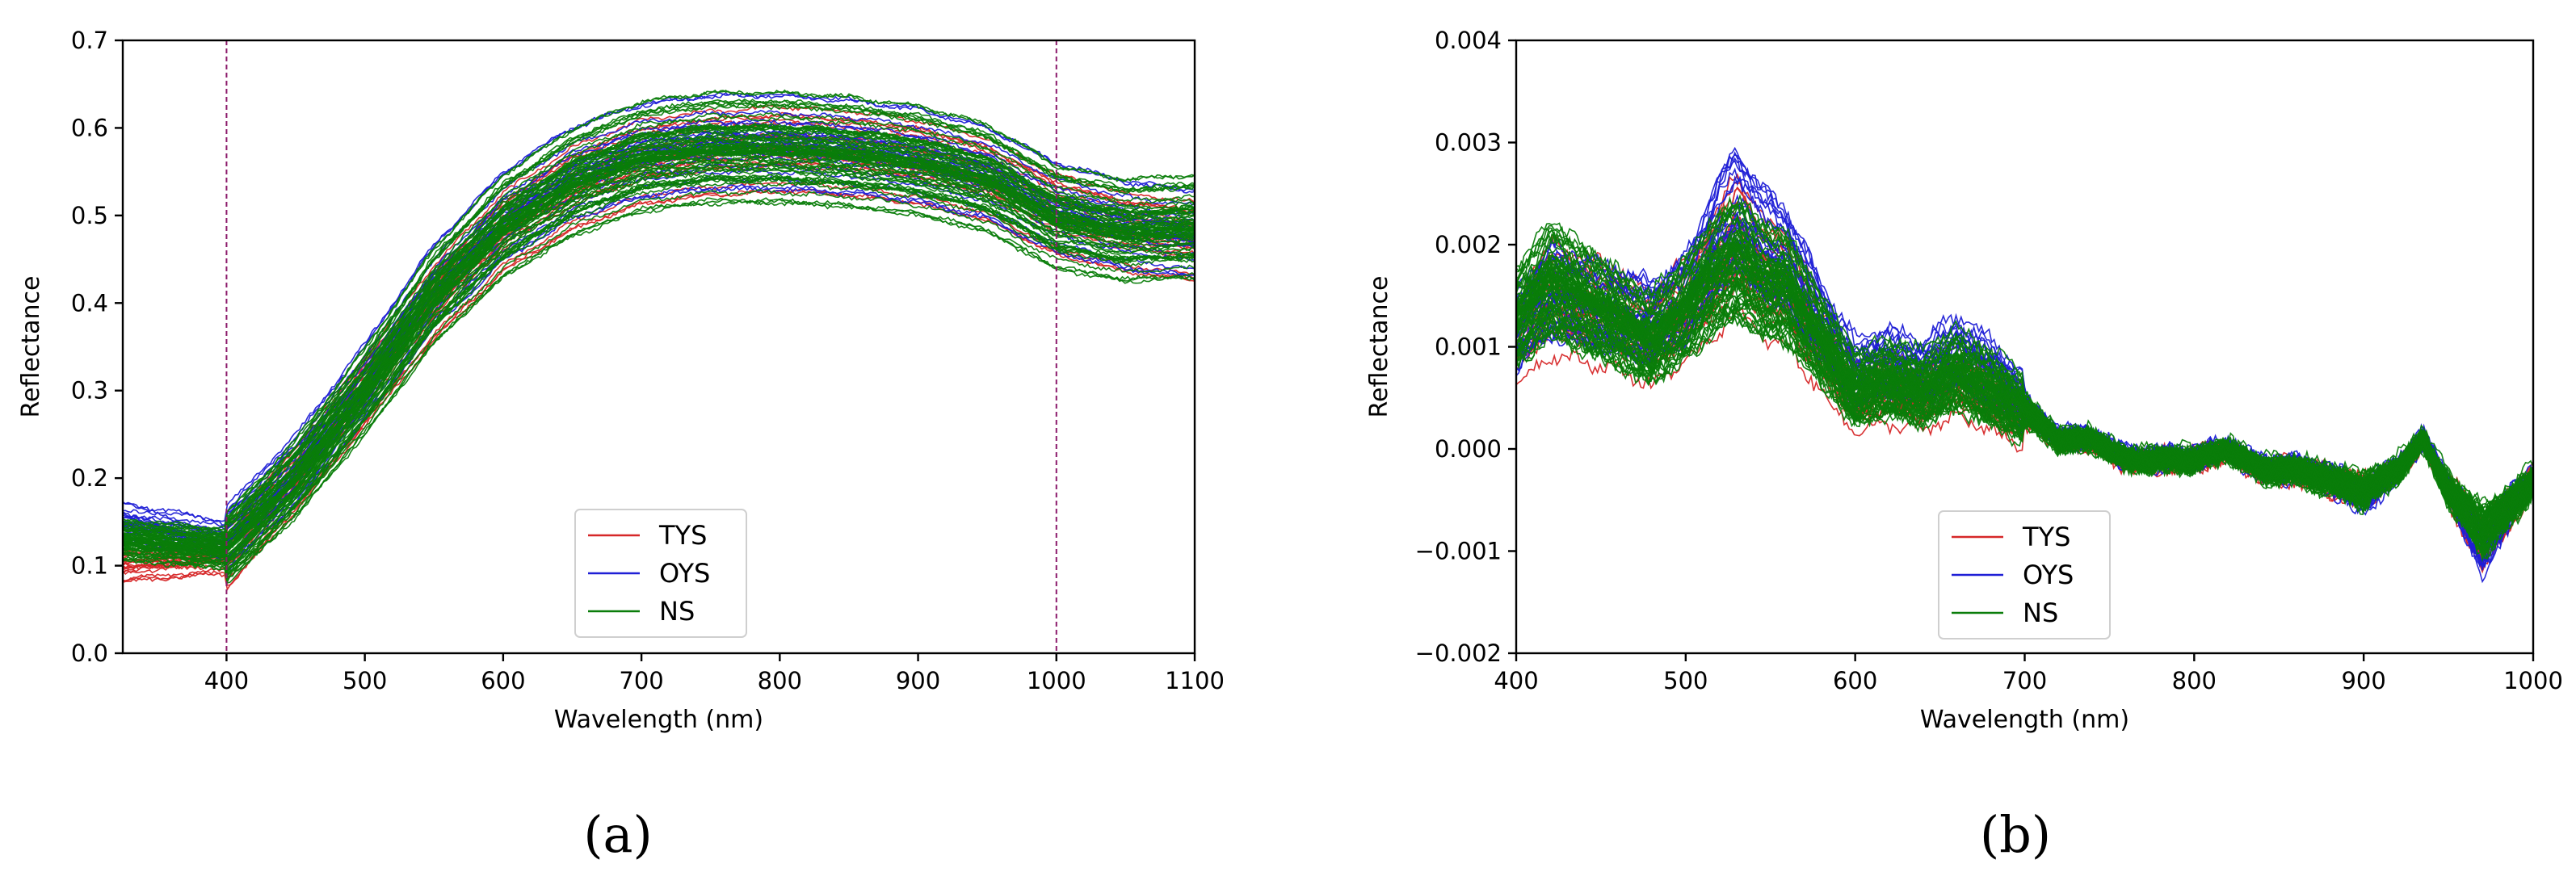 This screenshot has height=889, width=2576. What do you see at coordinates (89, 215) in the screenshot?
I see `y-tick-label: 0.5` at bounding box center [89, 215].